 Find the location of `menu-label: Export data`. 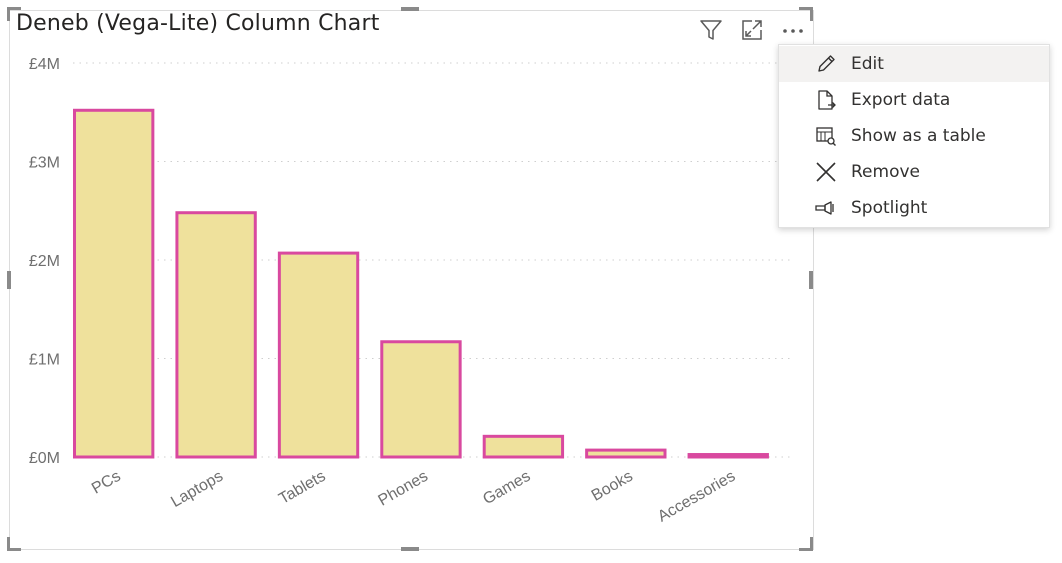

menu-label: Export data is located at coordinates (901, 100).